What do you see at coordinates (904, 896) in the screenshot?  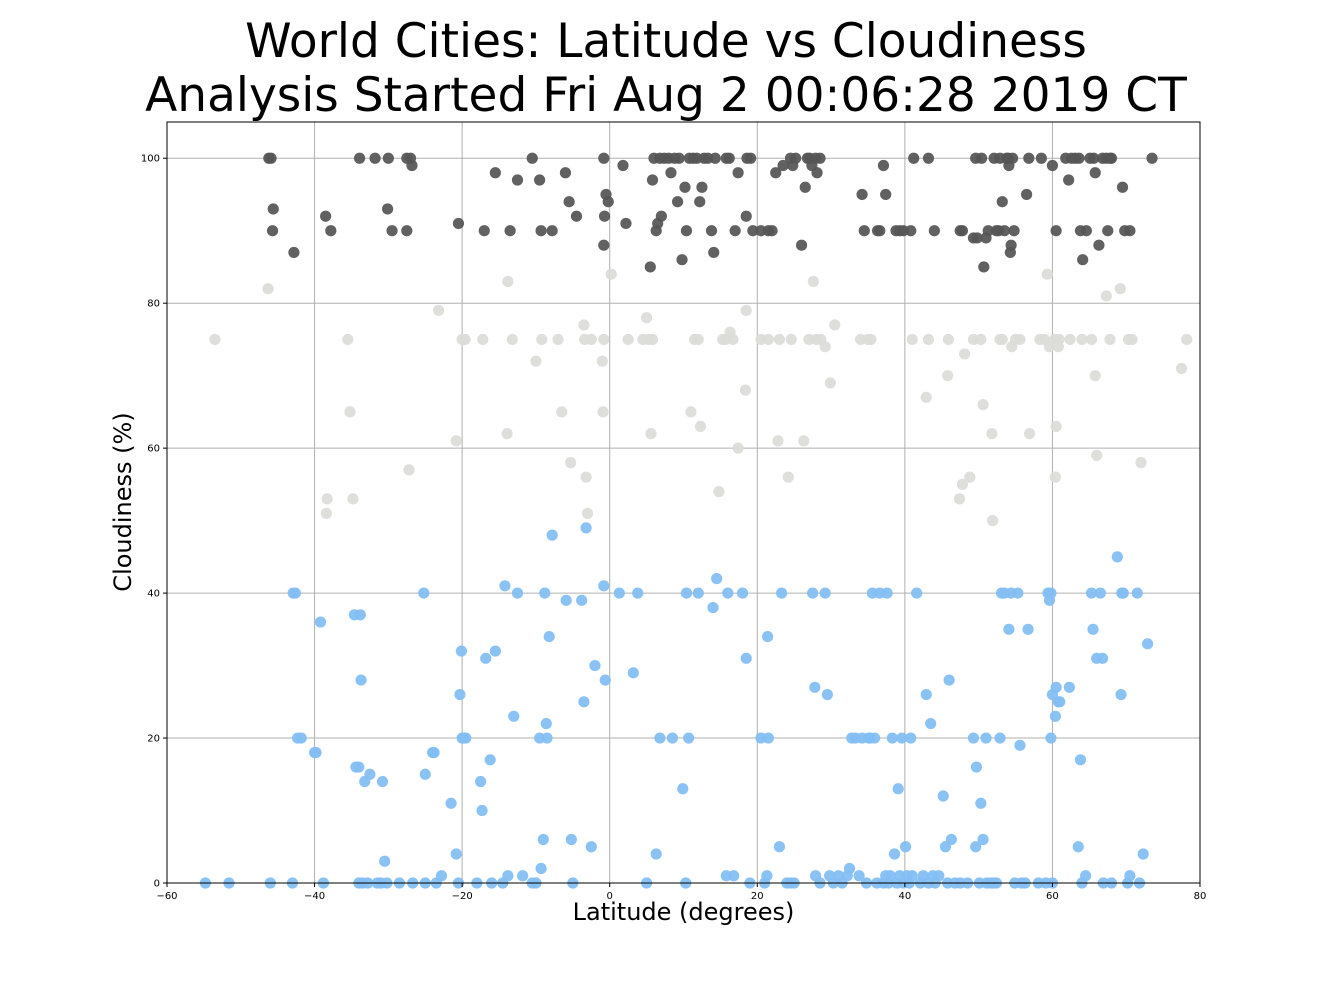 I see `x-tick-label: 40` at bounding box center [904, 896].